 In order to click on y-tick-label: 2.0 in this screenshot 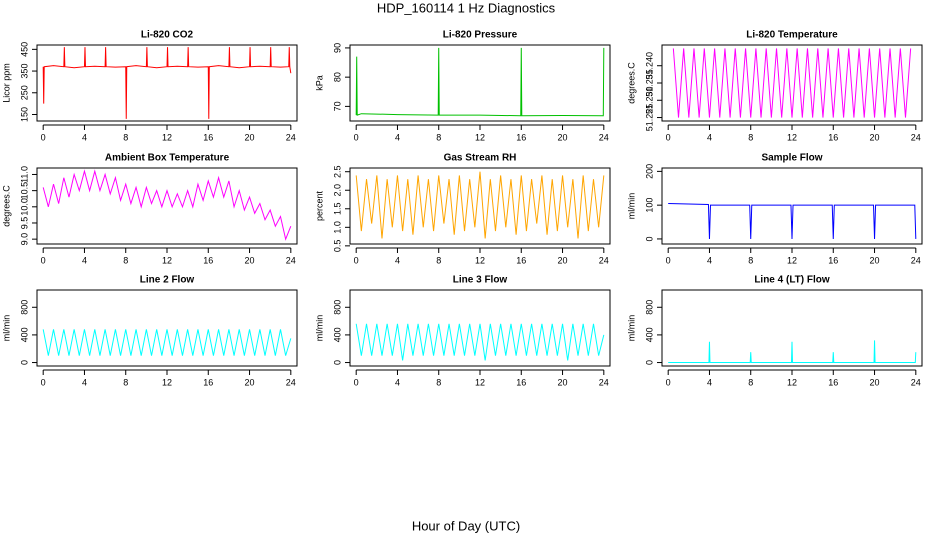, I will do `click(337, 190)`.